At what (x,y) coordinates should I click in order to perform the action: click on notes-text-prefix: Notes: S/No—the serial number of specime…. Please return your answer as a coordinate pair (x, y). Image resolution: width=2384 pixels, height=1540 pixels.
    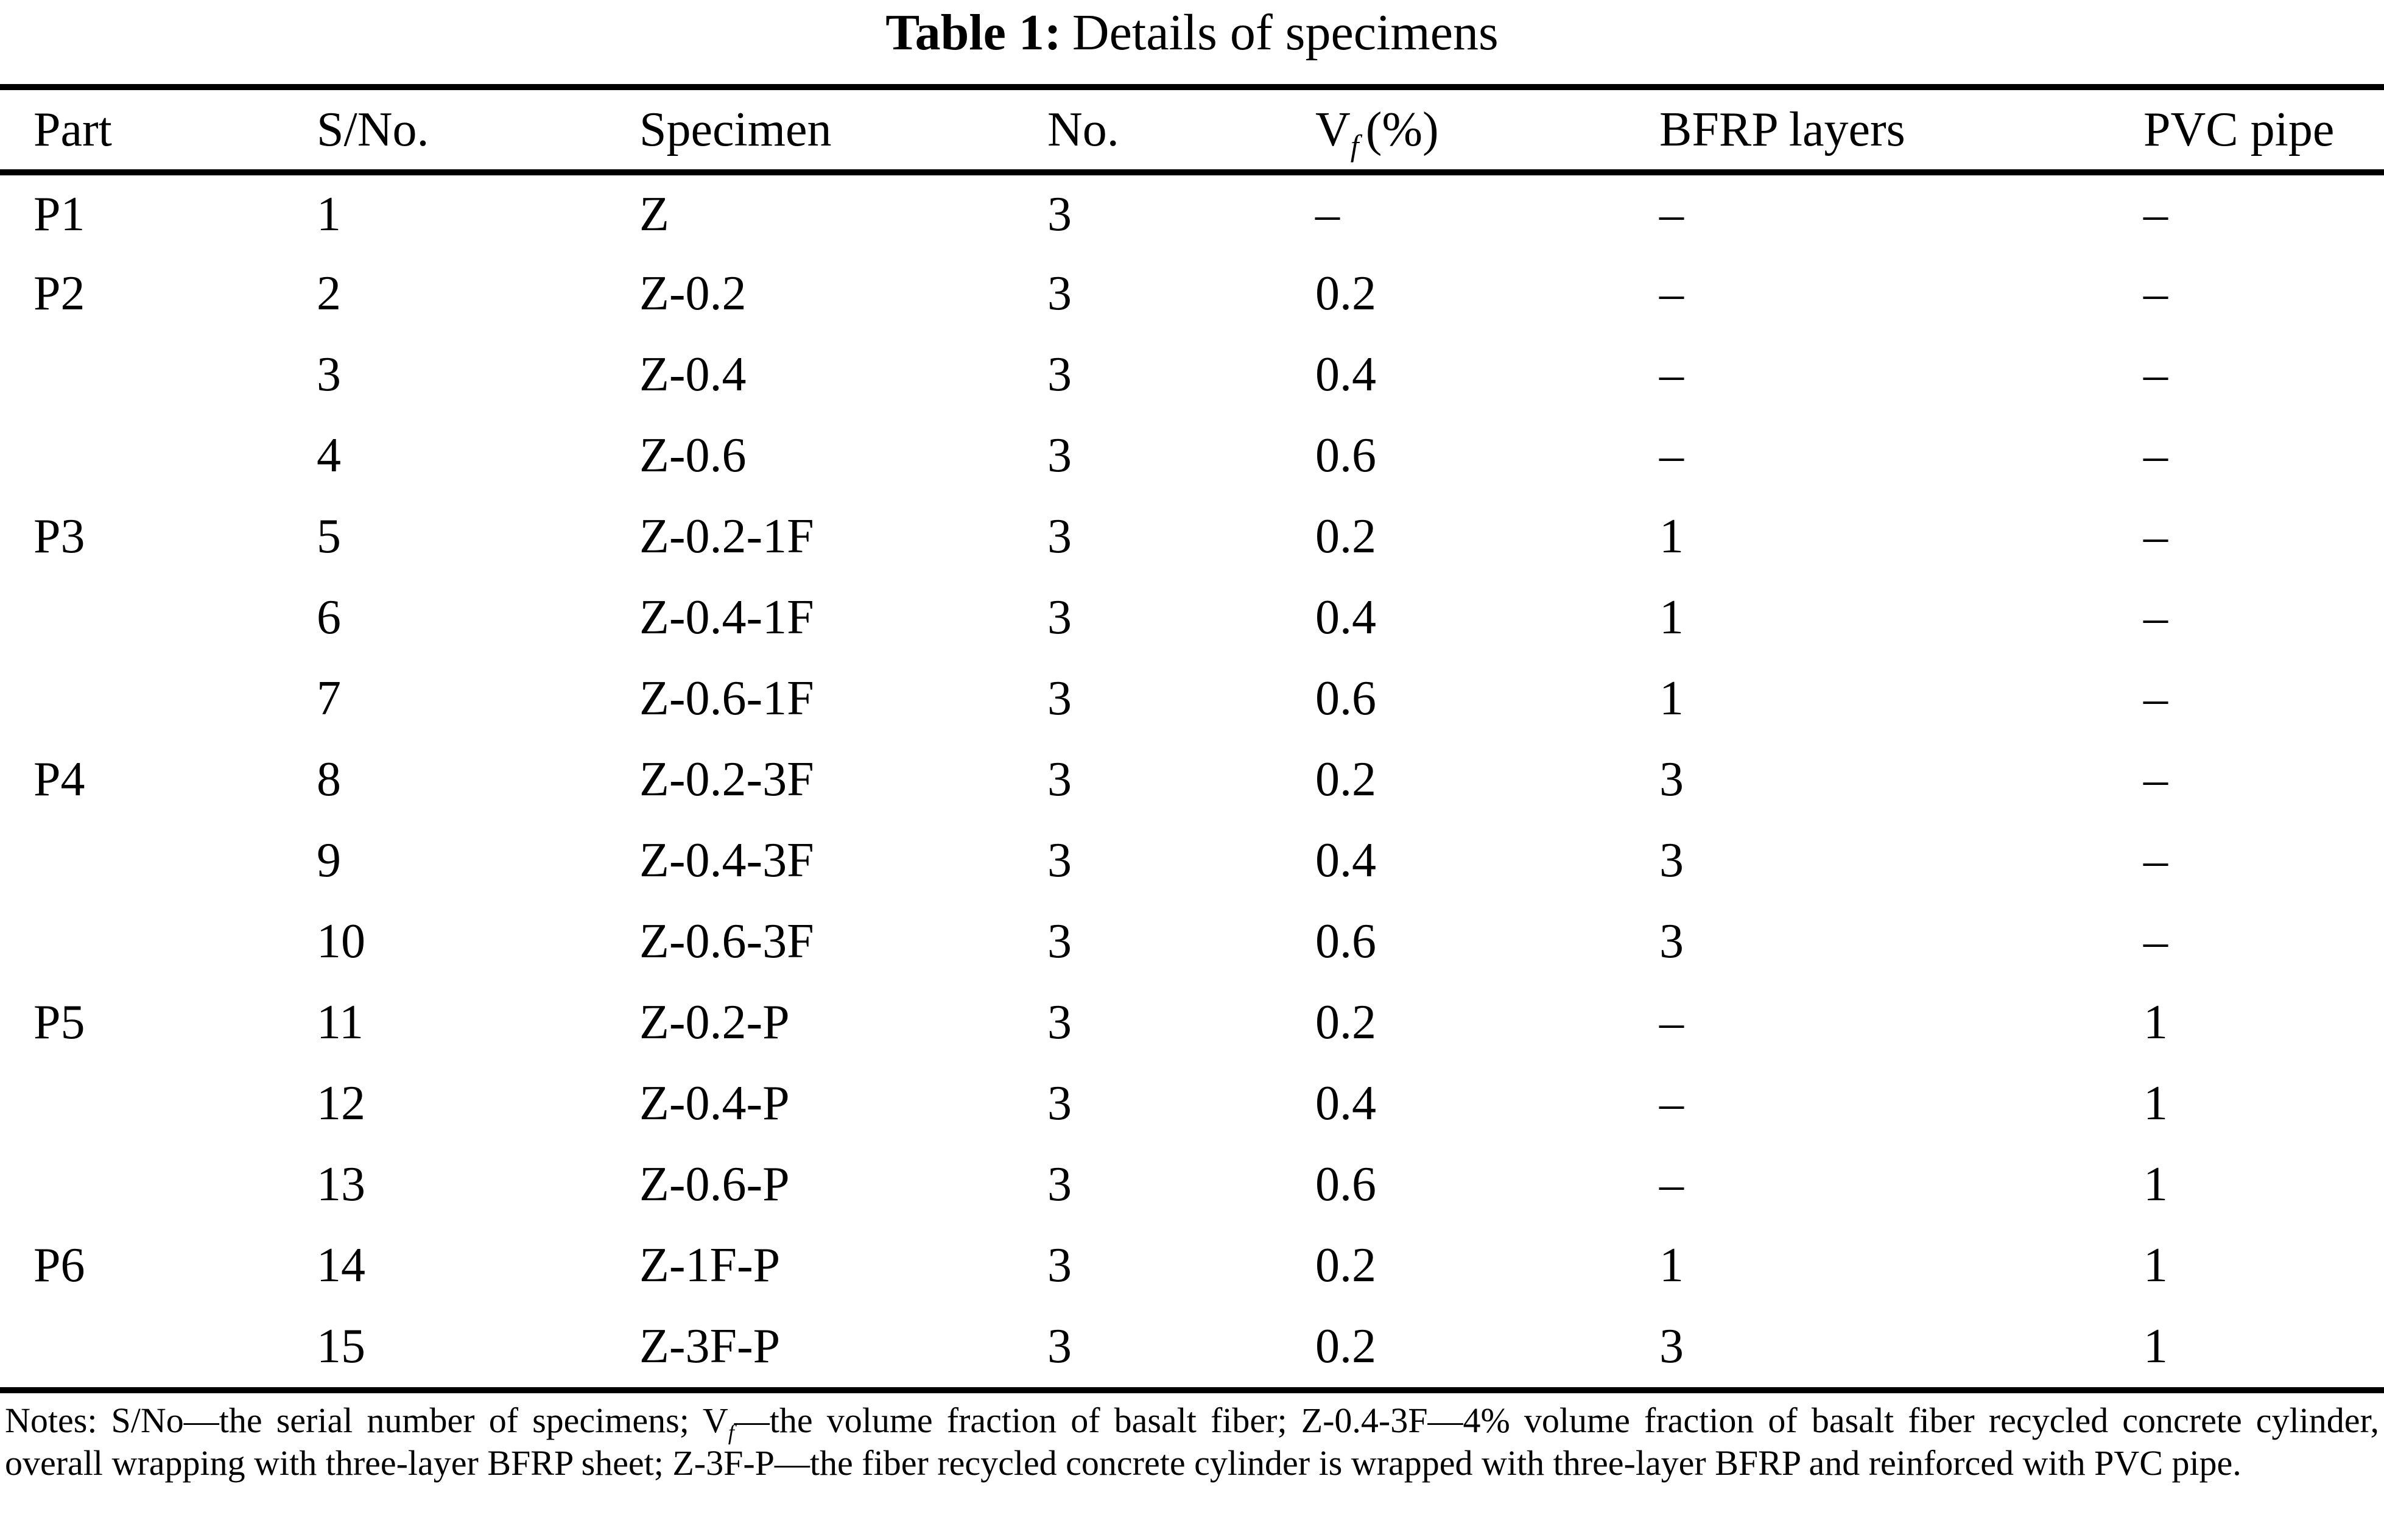
    Looking at the image, I should click on (366, 1420).